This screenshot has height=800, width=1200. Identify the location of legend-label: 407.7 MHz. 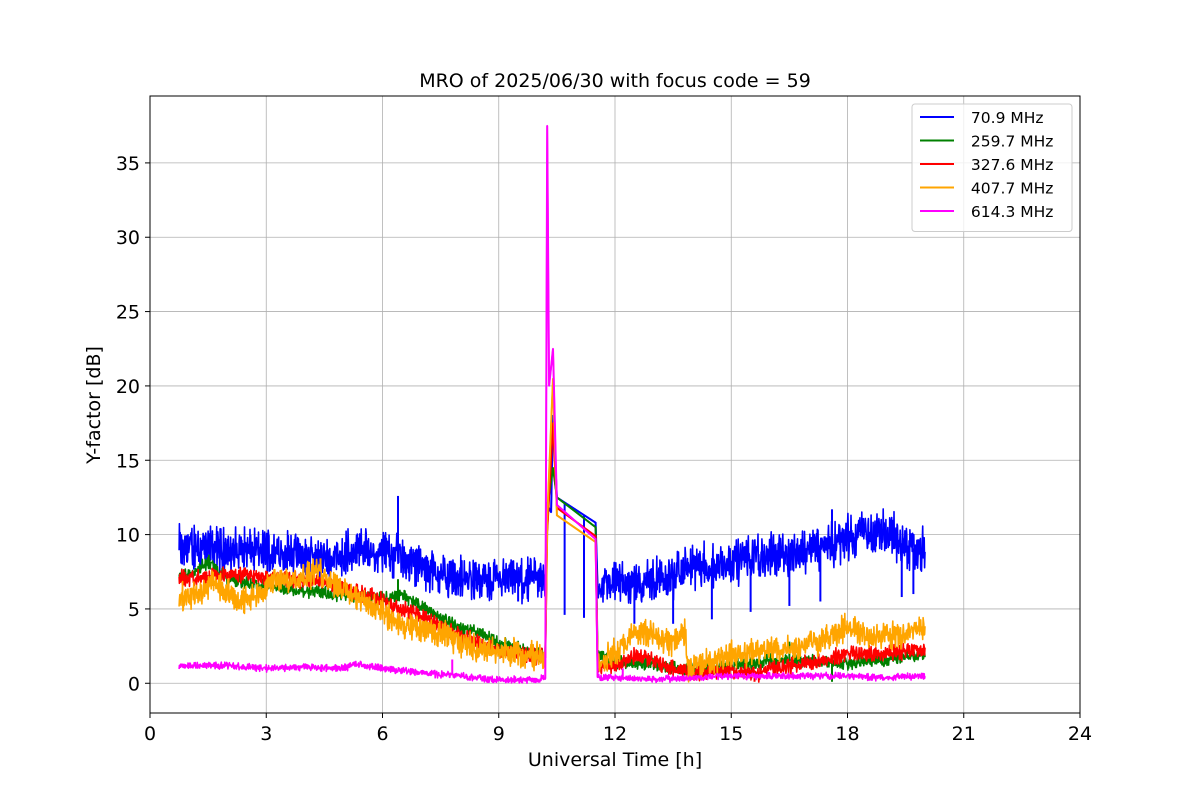
(1009, 189).